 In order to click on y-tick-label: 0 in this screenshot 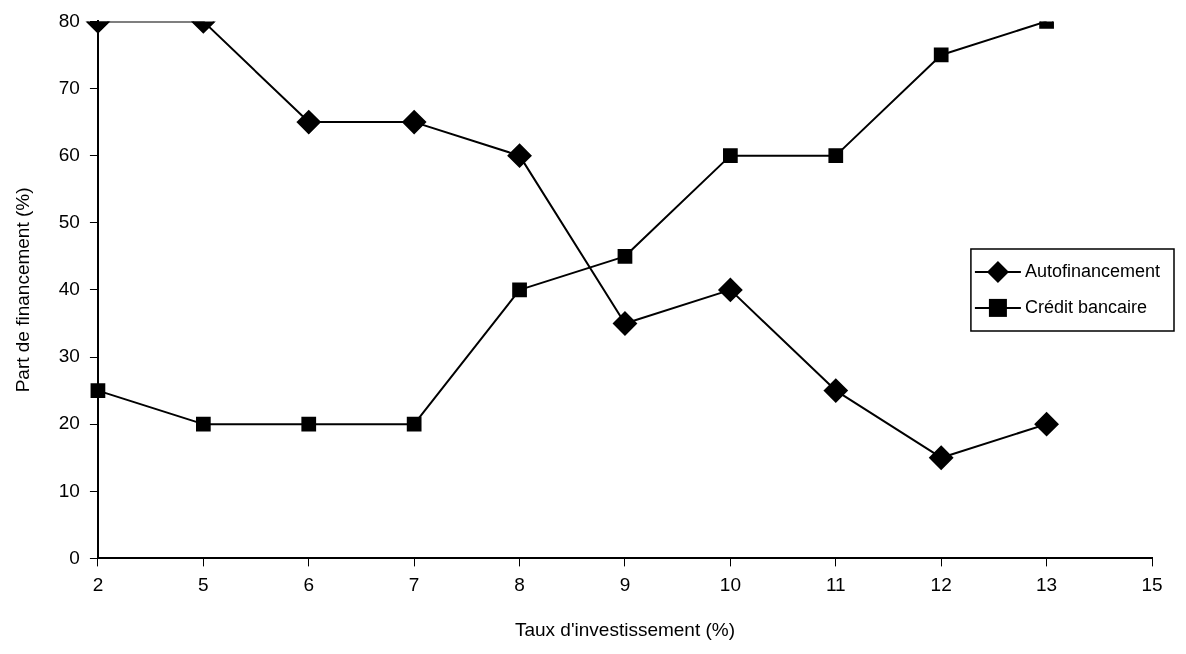, I will do `click(74, 557)`.